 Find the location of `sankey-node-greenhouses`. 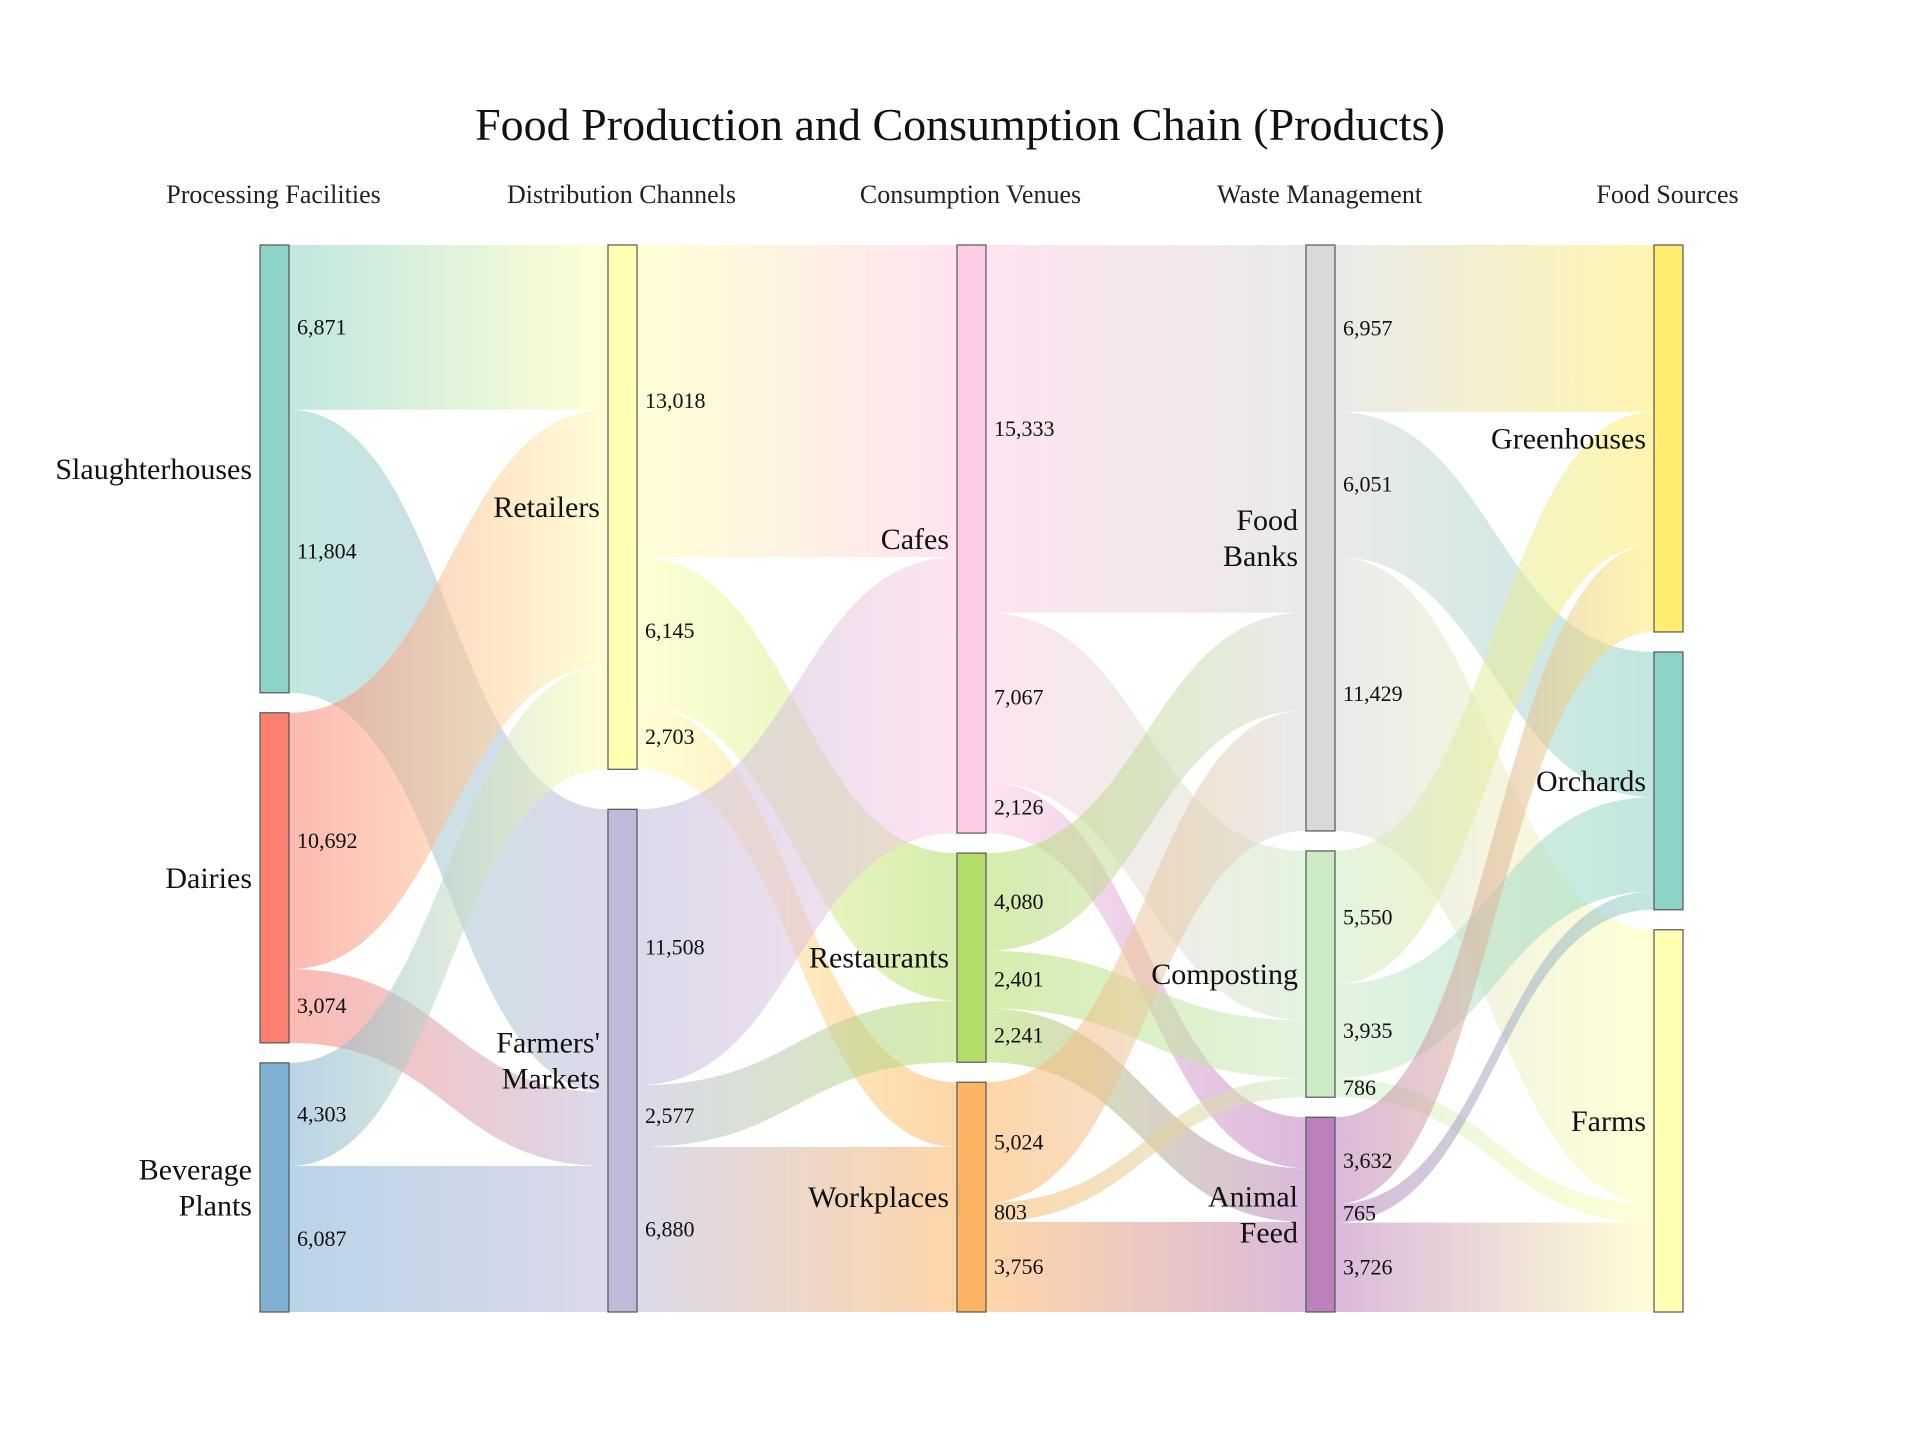

sankey-node-greenhouses is located at coordinates (1668, 438).